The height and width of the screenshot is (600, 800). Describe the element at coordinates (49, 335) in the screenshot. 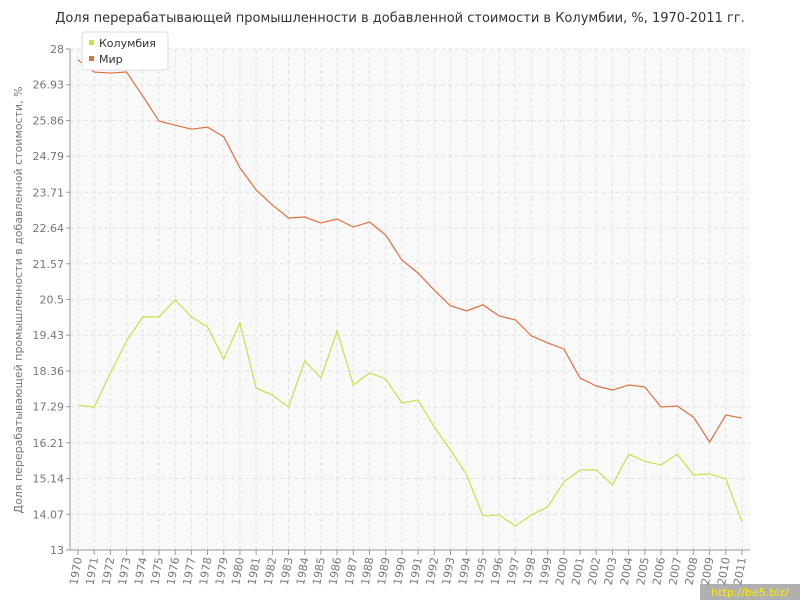

I see `y-tick-label: 19.43` at that location.